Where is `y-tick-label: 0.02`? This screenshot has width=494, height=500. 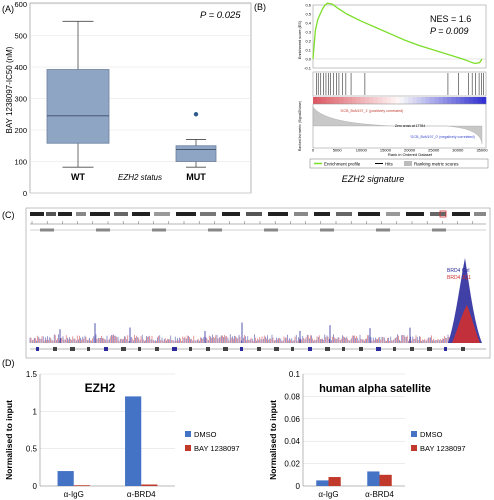 y-tick-label: 0.02 is located at coordinates (292, 464).